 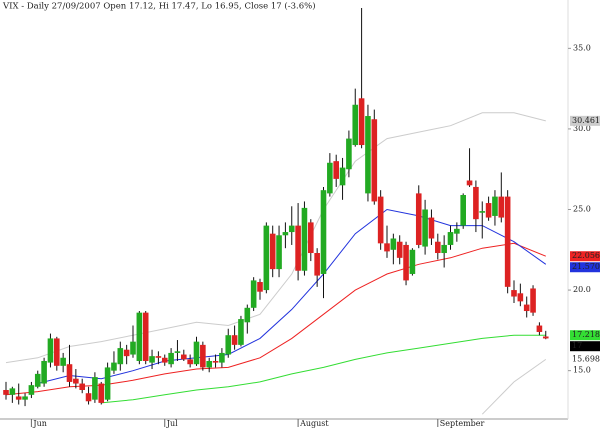 I want to click on y-tick-label: 30.0, so click(x=582, y=128).